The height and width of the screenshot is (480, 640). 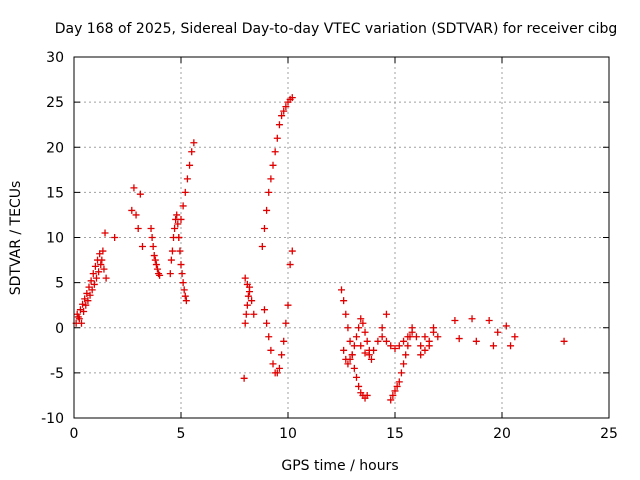 I want to click on y-tick-label: 0, so click(x=59, y=329).